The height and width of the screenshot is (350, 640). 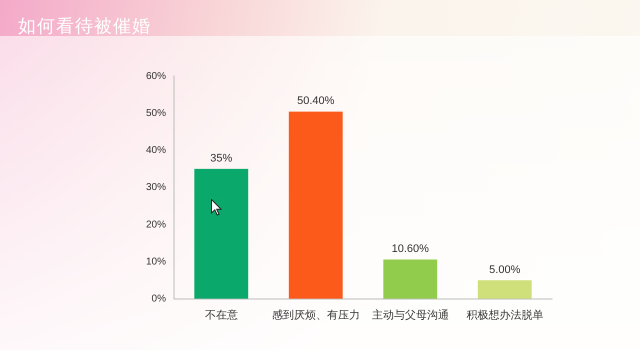 What do you see at coordinates (505, 315) in the screenshot?
I see `x-tick-label: 积极想办法脱单` at bounding box center [505, 315].